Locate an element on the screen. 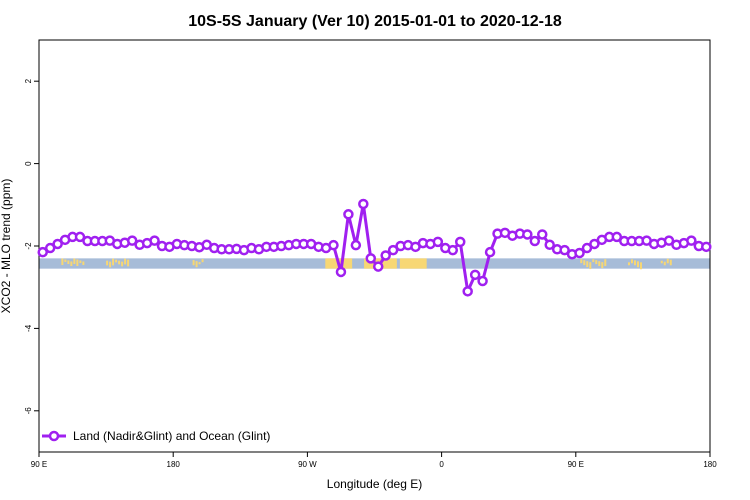 The image size is (750, 500). y-tick-label: 0 is located at coordinates (28, 163).